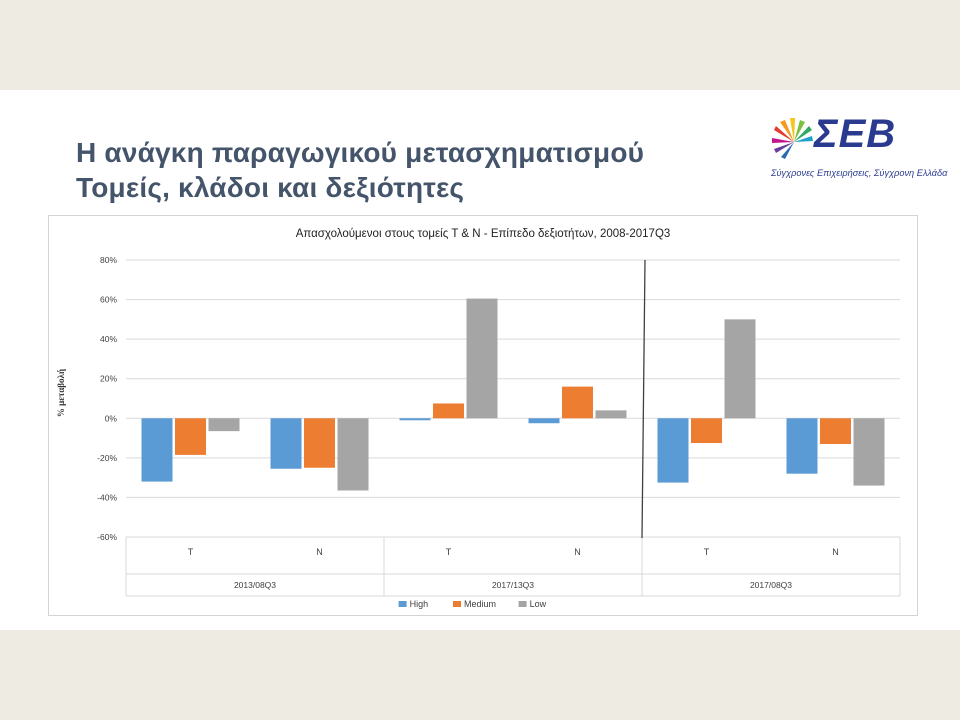  Describe the element at coordinates (419, 604) in the screenshot. I see `legend-label-high: High` at that location.